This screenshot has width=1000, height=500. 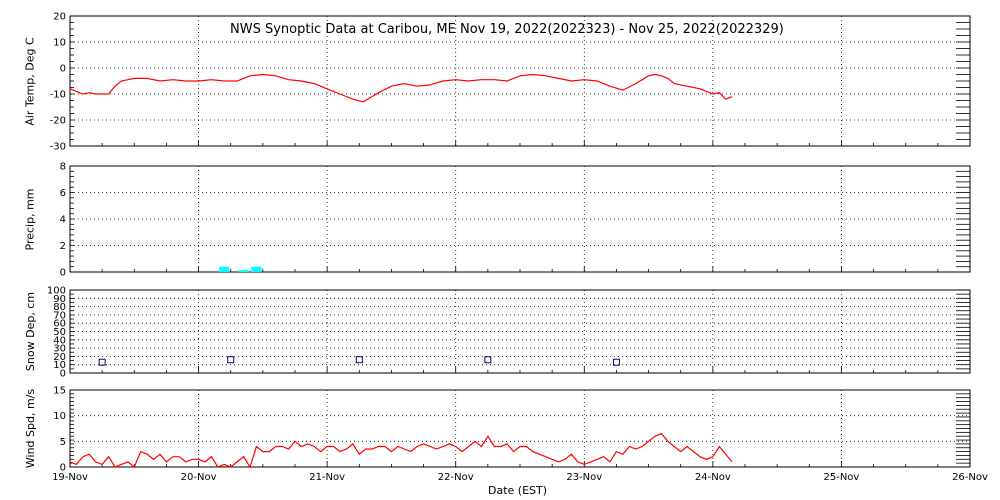 What do you see at coordinates (59, 340) in the screenshot?
I see `y-tick-label: 40` at bounding box center [59, 340].